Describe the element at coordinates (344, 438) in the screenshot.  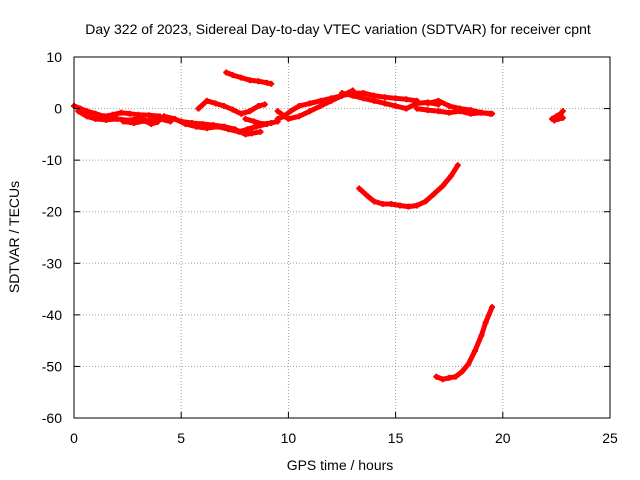
I see `x-tick-labels: 0 5 10 15 20 25` at that location.